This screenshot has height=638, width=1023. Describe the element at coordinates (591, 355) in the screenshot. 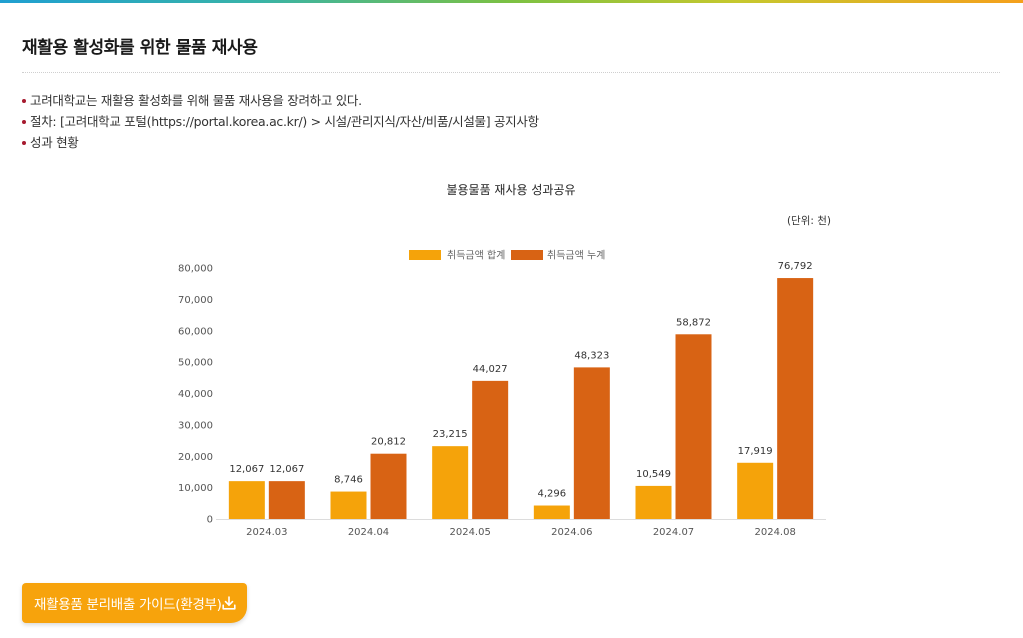

I see `data-label-series-2: 48,323` at that location.